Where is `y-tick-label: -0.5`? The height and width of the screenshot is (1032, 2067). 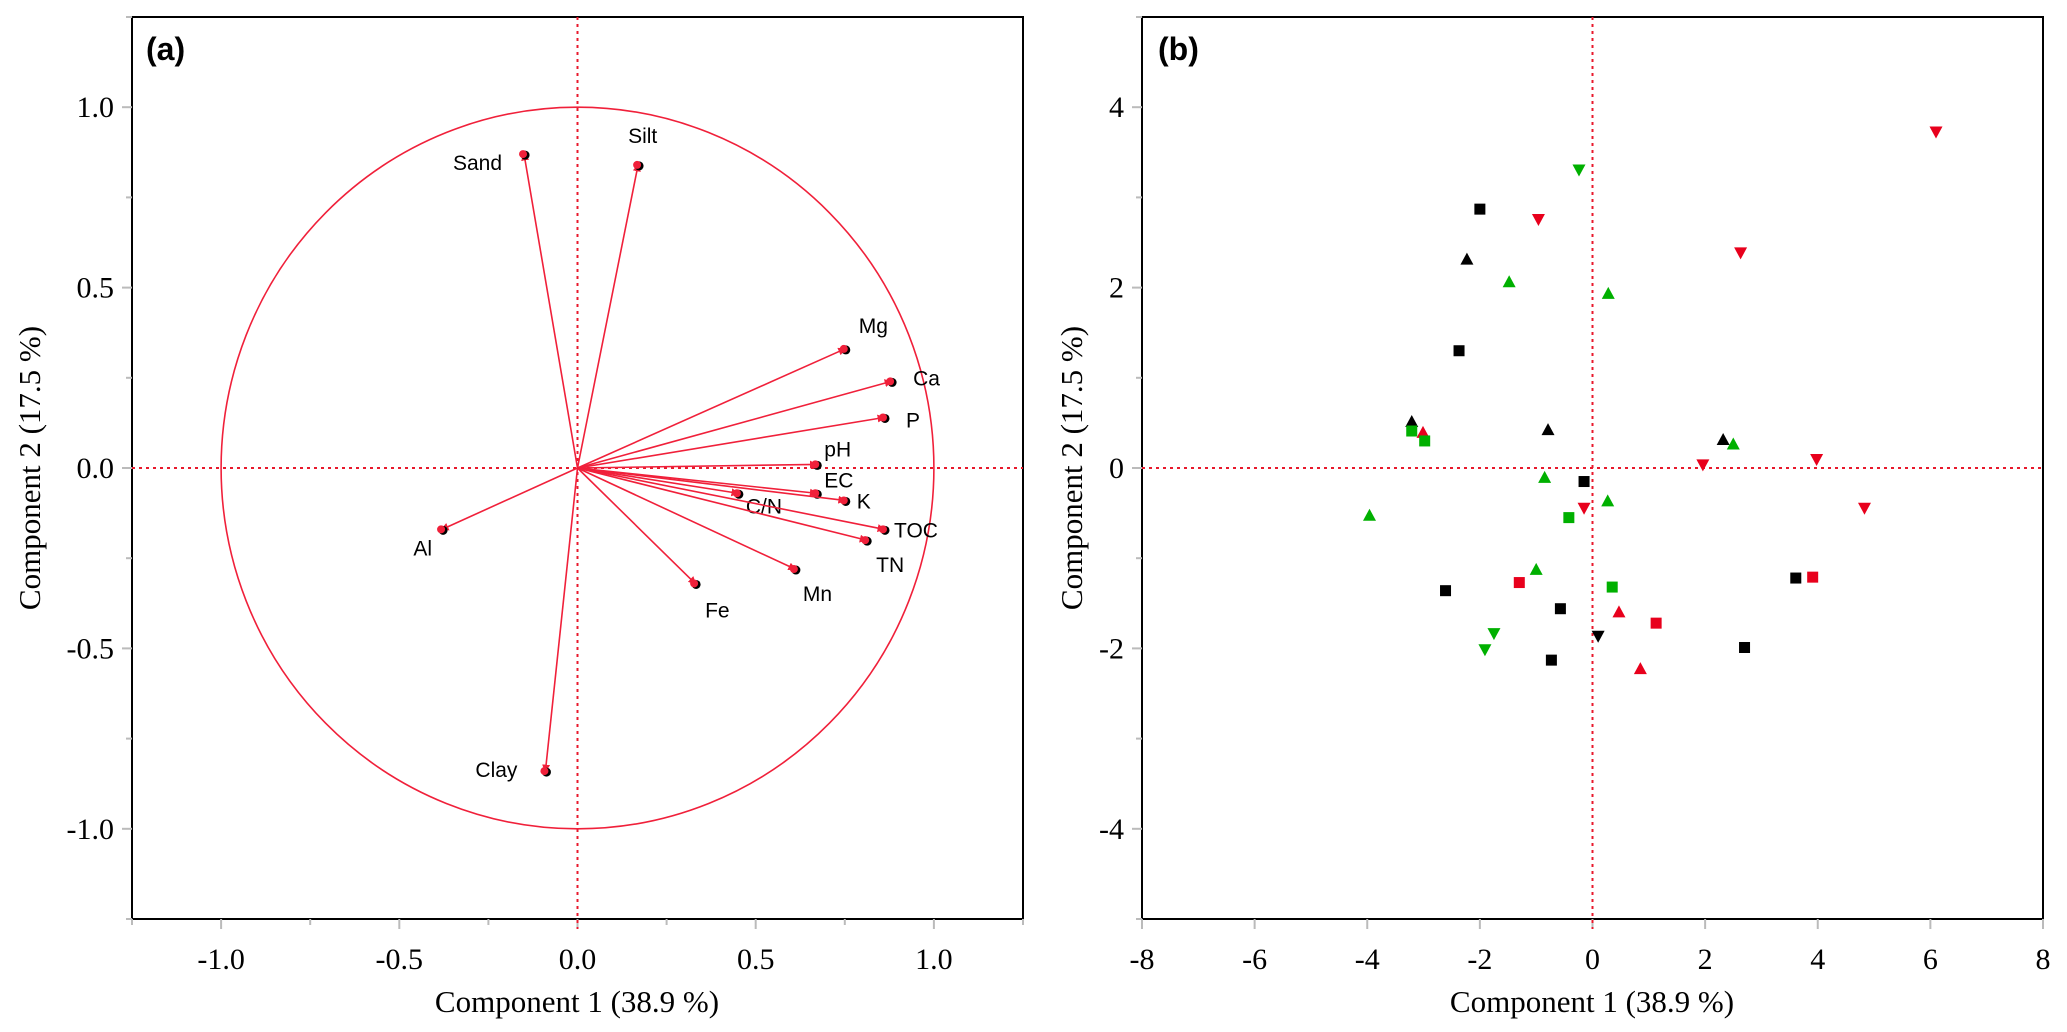
y-tick-label: -0.5 is located at coordinates (91, 648).